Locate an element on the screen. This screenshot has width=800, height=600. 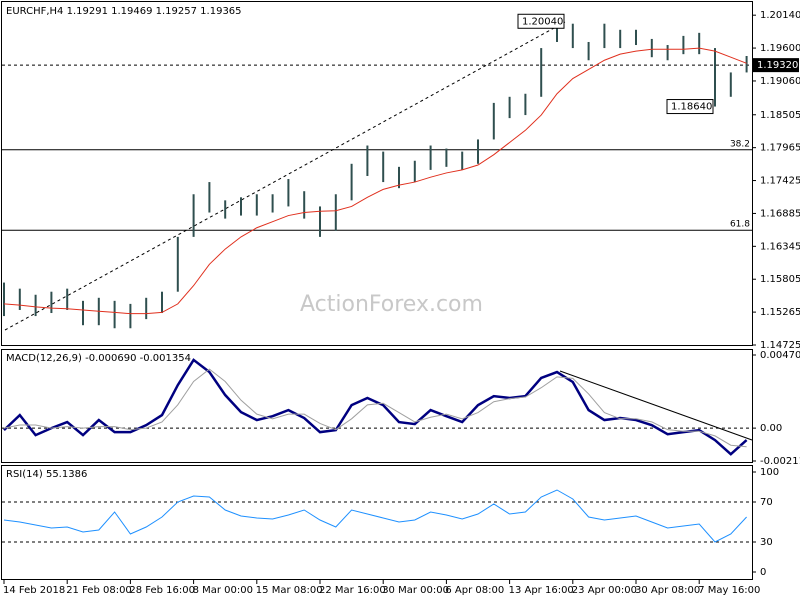
watermark: ActionForex.com is located at coordinates (391, 304).